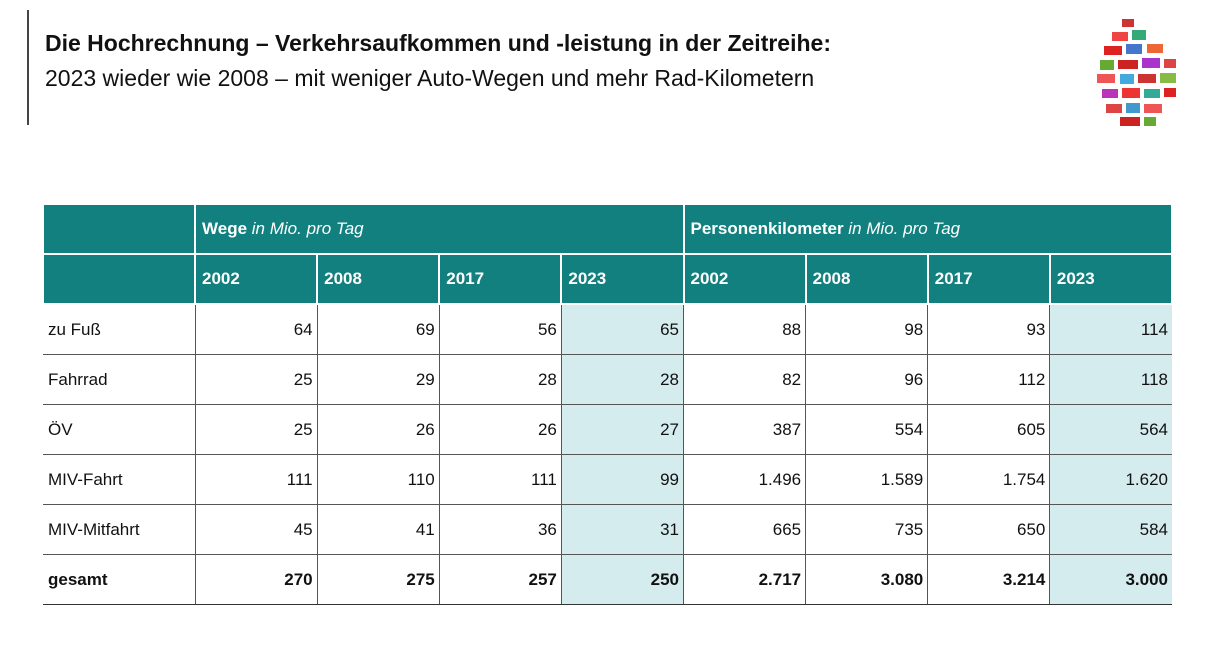 The width and height of the screenshot is (1214, 670). Describe the element at coordinates (866, 529) in the screenshot. I see `value-cell: 735` at that location.